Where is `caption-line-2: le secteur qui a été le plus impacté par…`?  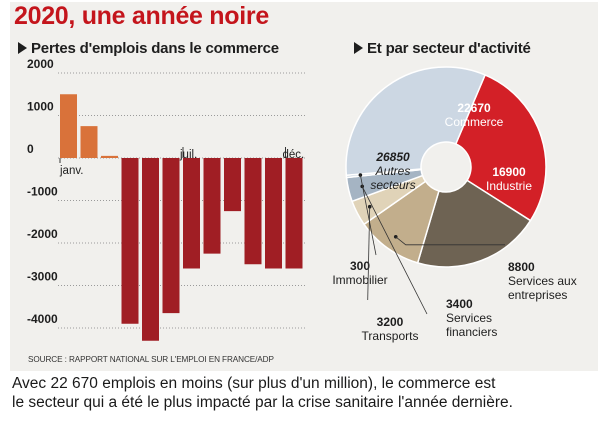
caption-line-2: le secteur qui a été le plus impacté par… is located at coordinates (262, 402).